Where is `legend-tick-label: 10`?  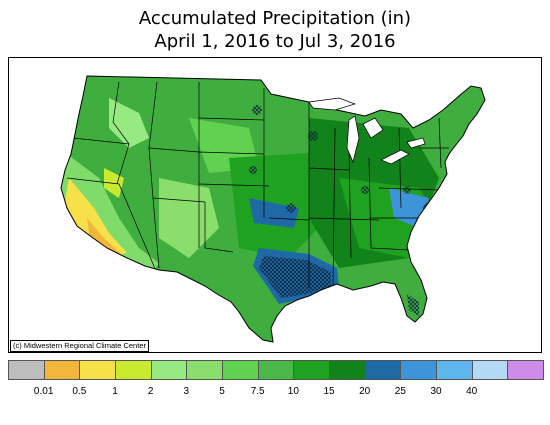 legend-tick-label: 10 is located at coordinates (293, 391).